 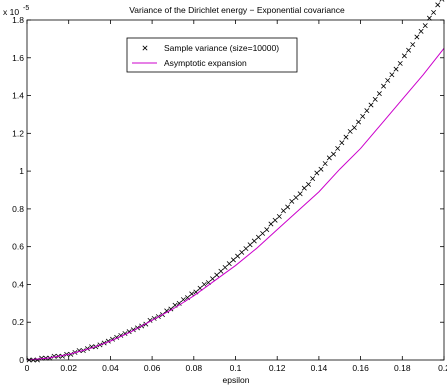 I want to click on x-tick-label: 0.14, so click(x=319, y=368).